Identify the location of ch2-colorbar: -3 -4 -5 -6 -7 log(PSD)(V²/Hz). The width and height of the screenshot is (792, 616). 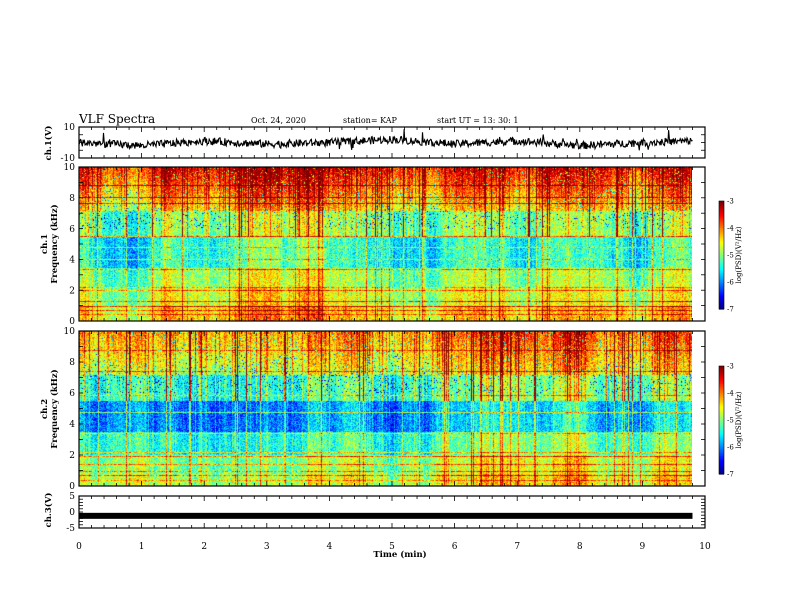
(730, 421).